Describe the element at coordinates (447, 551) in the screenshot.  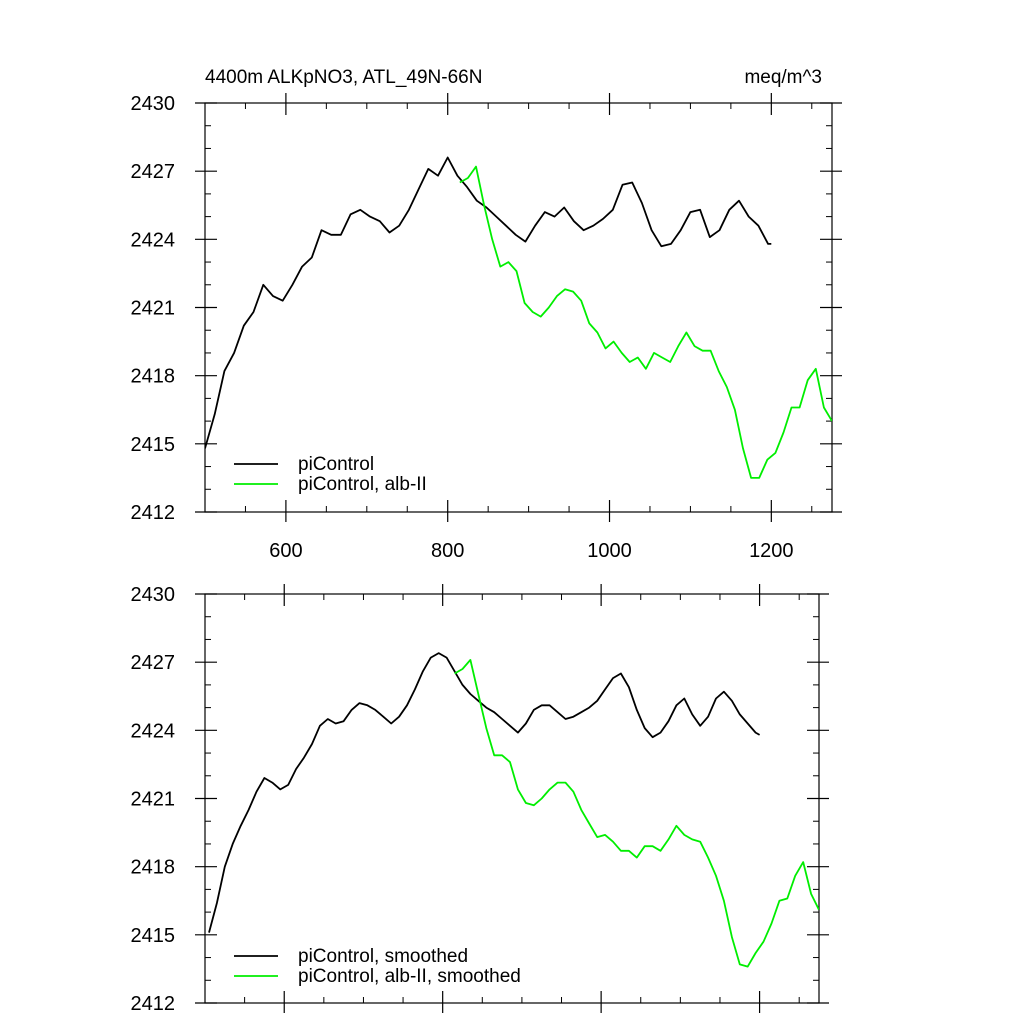
I see `x-tick-label: 800` at that location.